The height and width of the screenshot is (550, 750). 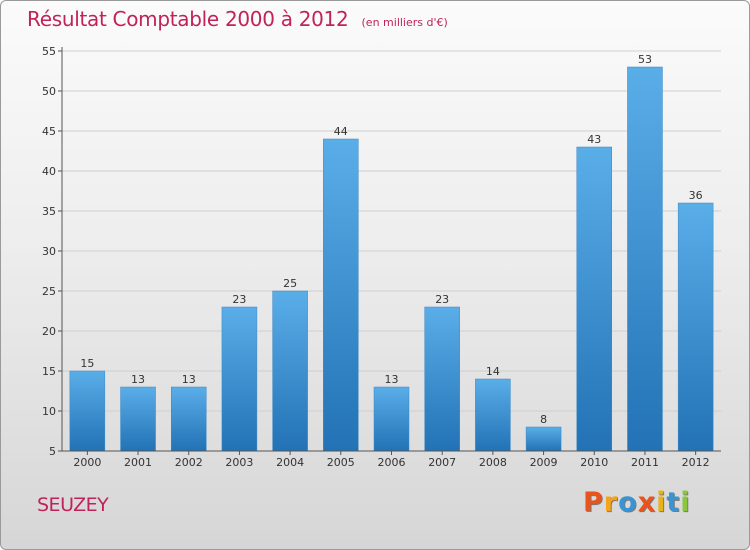 What do you see at coordinates (493, 371) in the screenshot?
I see `data-label: 14` at bounding box center [493, 371].